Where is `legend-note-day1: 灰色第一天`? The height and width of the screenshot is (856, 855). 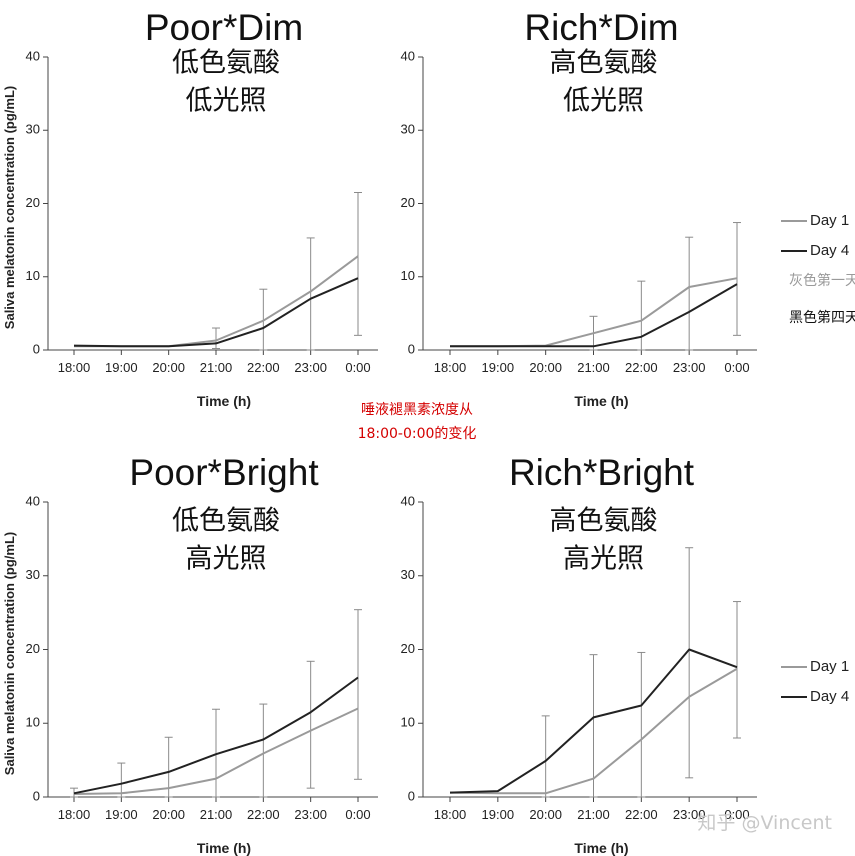
legend-note-day1: 灰色第一天 is located at coordinates (822, 280).